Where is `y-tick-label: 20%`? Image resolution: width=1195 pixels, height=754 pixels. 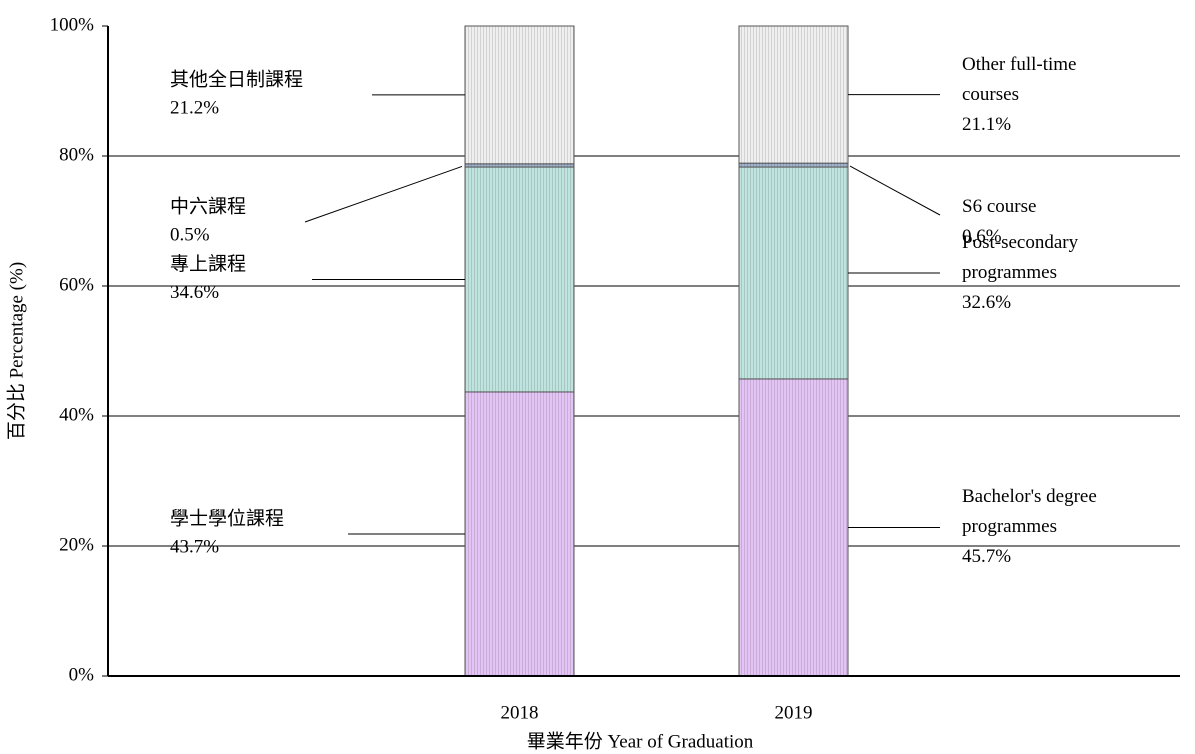
y-tick-label: 20% is located at coordinates (76, 544).